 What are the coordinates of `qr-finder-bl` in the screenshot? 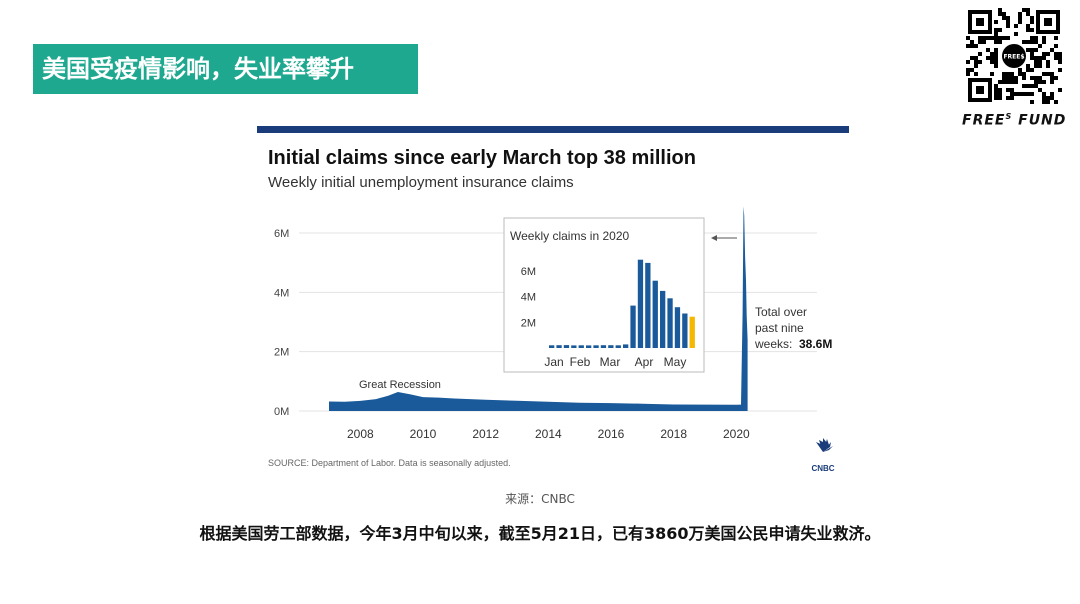 It's located at (980, 90).